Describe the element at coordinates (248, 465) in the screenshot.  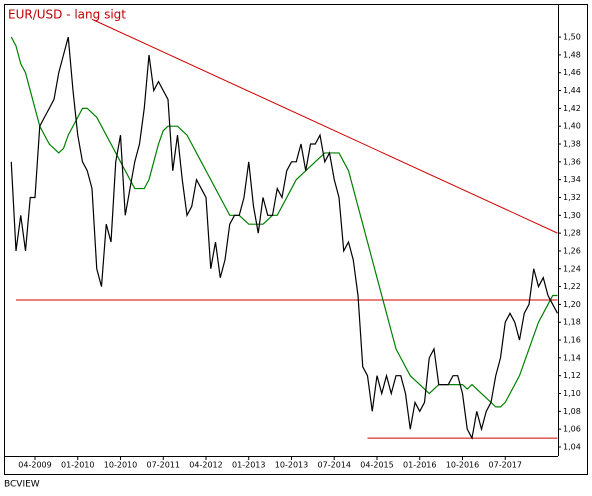
I see `x-tick-label: 01-2013` at that location.